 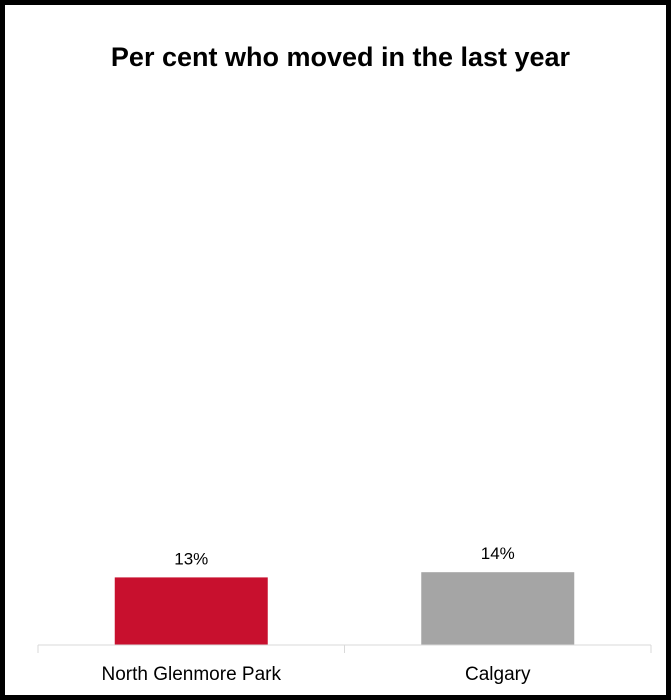 I want to click on x-tick-label: North Glenmore Park, so click(x=191, y=674).